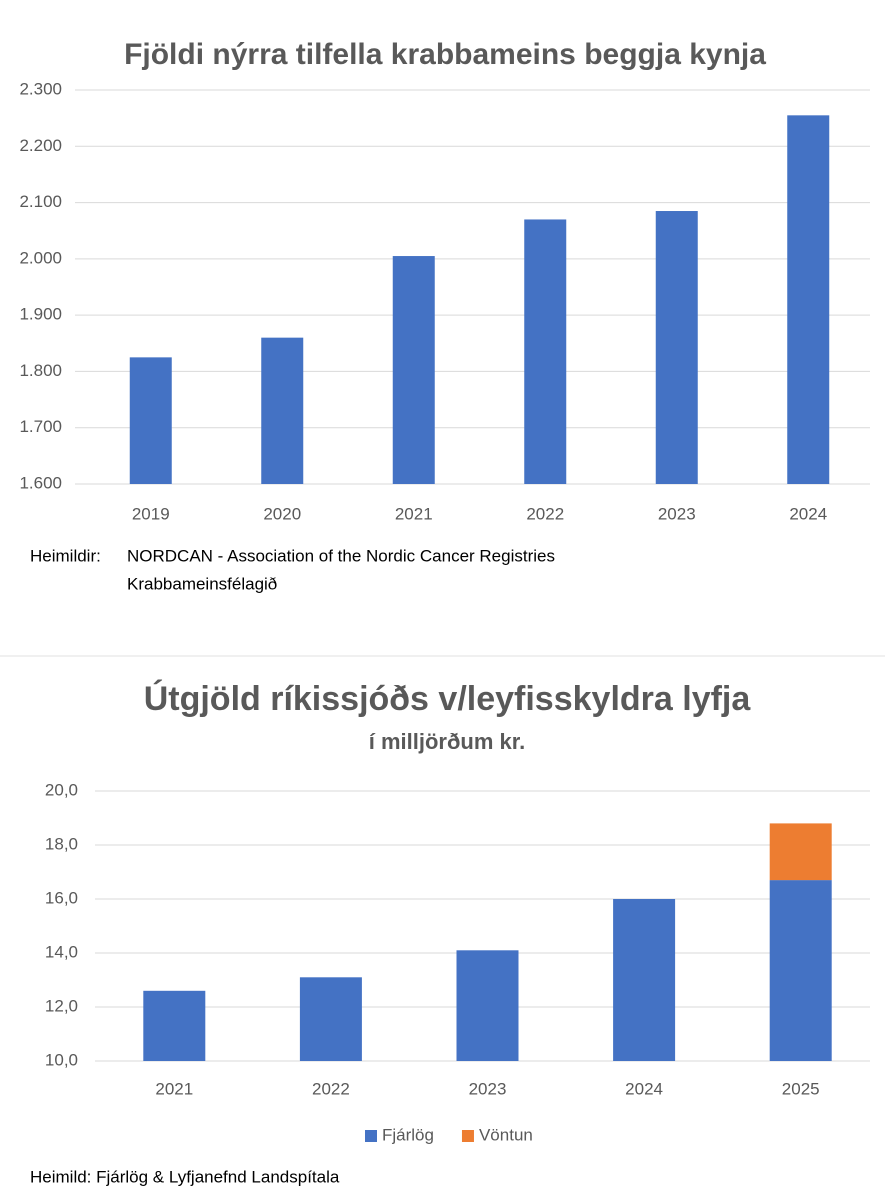  Describe the element at coordinates (151, 513) in the screenshot. I see `x-tick-label: 2019` at that location.